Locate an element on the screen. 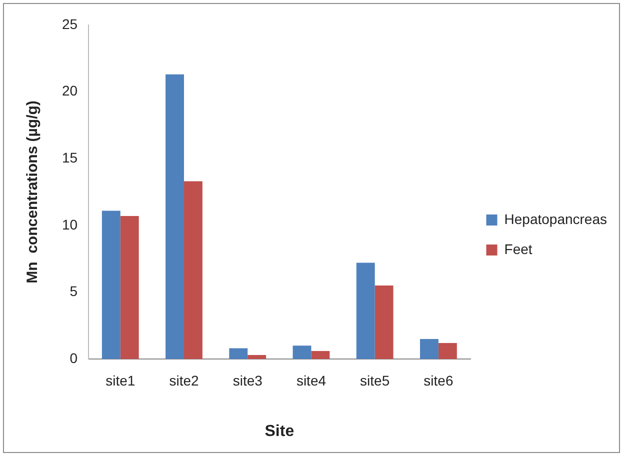 This screenshot has width=627, height=460. legend-label: Hepatopancreas is located at coordinates (556, 218).